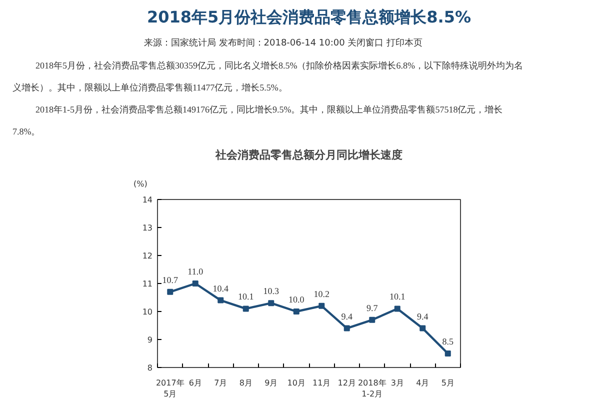  Describe the element at coordinates (141, 184) in the screenshot. I see `y-axis-title: (%)` at that location.